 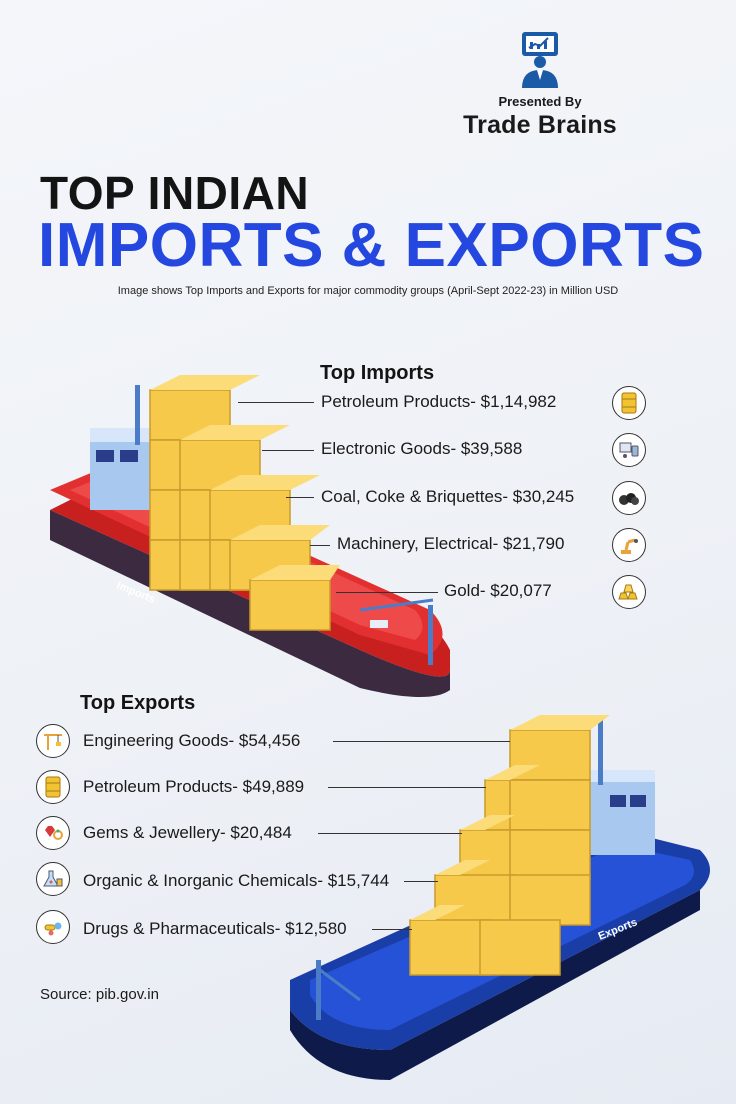 I want to click on presented-by-text: Presented By, so click(x=540, y=101).